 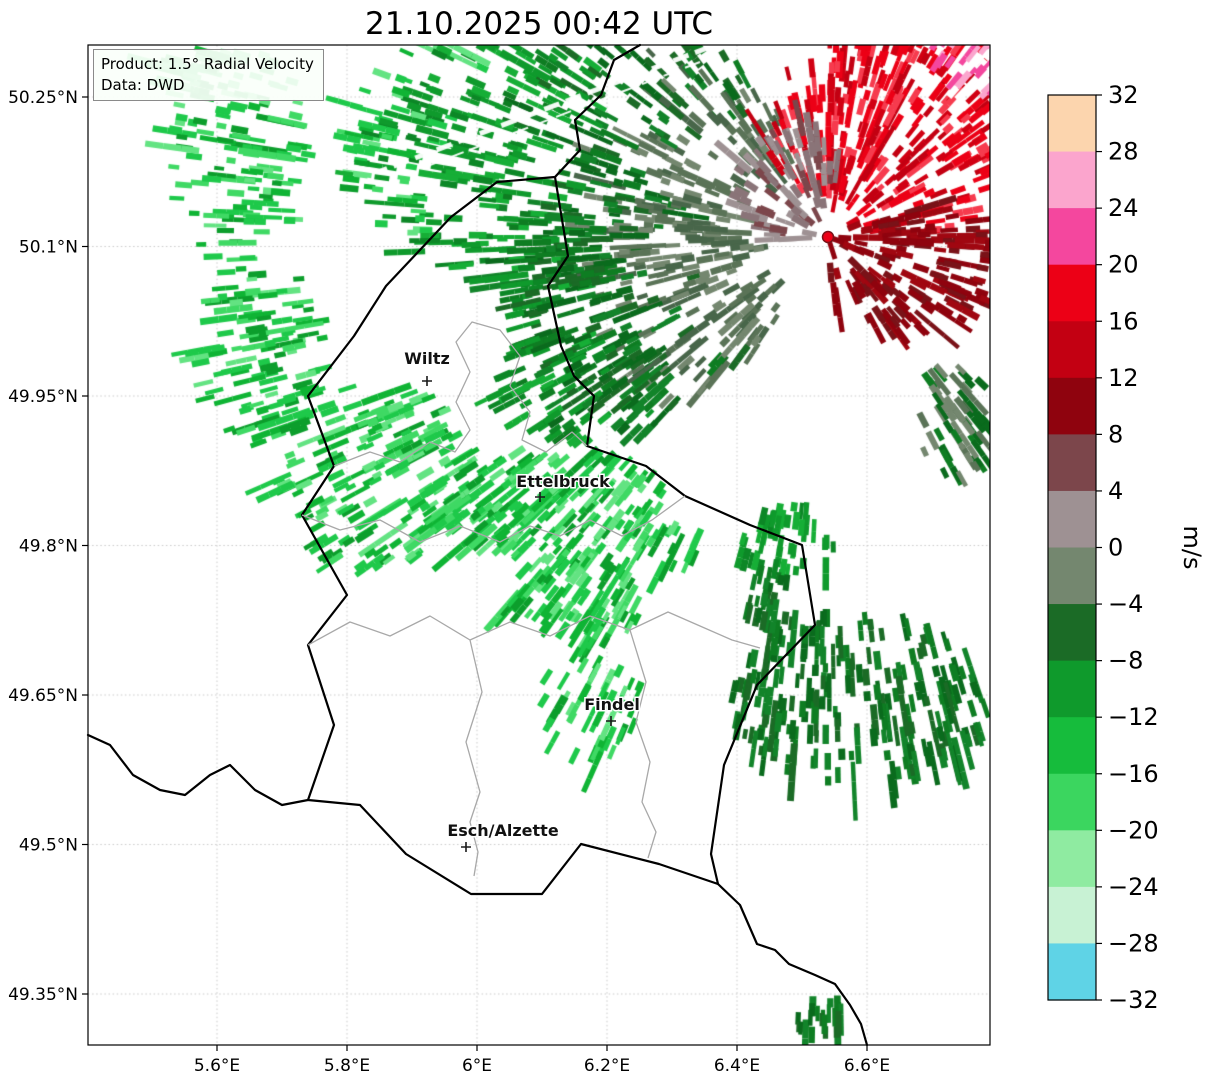 I want to click on y-tick-label: 49.5°N, so click(x=48, y=846).